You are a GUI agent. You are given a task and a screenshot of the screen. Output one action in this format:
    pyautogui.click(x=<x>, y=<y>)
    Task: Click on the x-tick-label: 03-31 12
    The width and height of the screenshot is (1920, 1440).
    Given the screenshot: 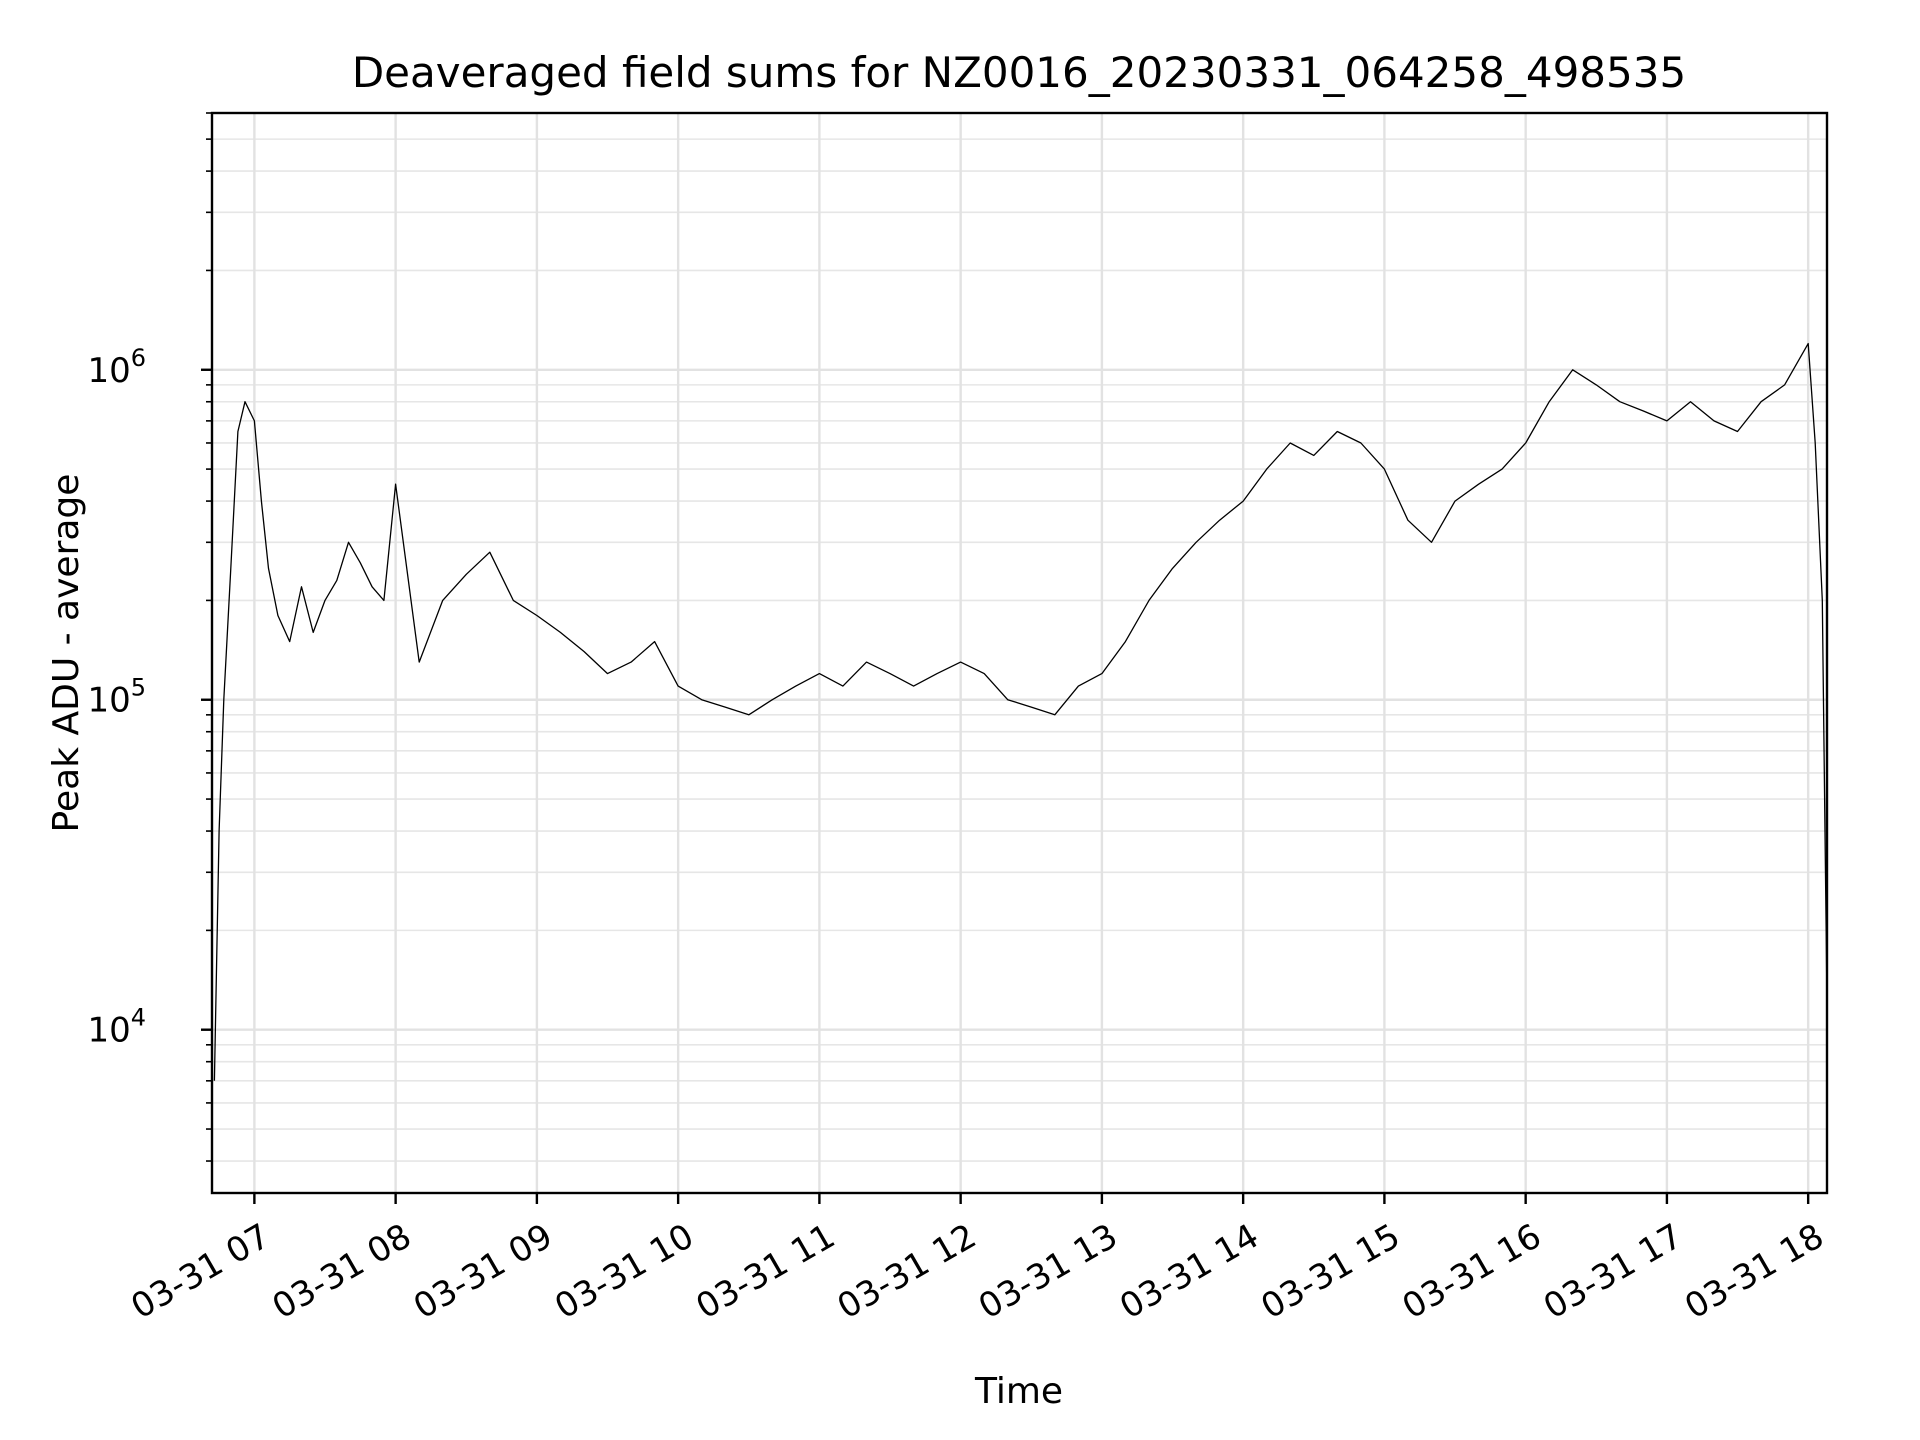 What is the action you would take?
    pyautogui.click(x=907, y=1271)
    